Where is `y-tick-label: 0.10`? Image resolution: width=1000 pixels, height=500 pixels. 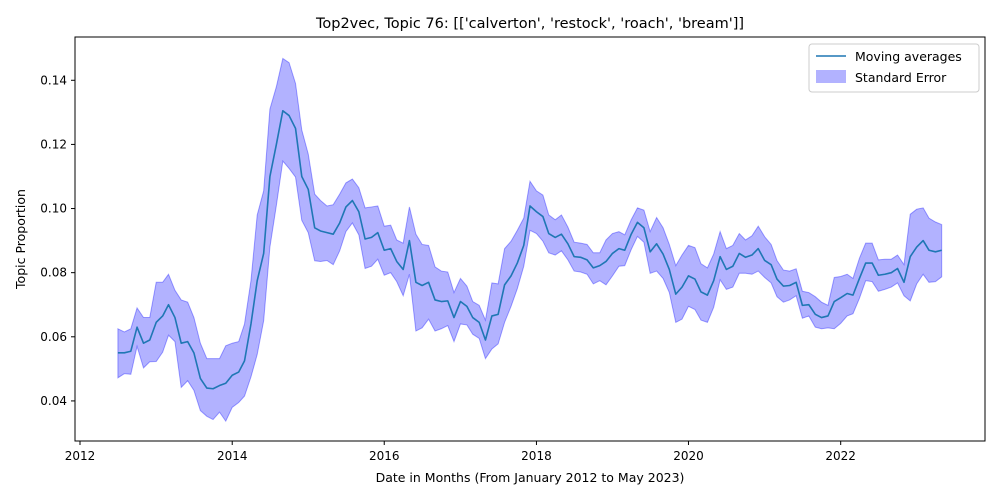 y-tick-label: 0.10 is located at coordinates (53, 209).